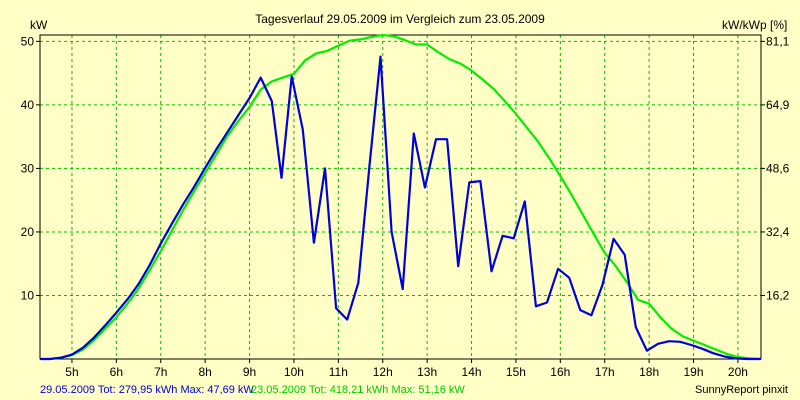  Describe the element at coordinates (778, 168) in the screenshot. I see `y-tick-label-right: 48,6` at that location.